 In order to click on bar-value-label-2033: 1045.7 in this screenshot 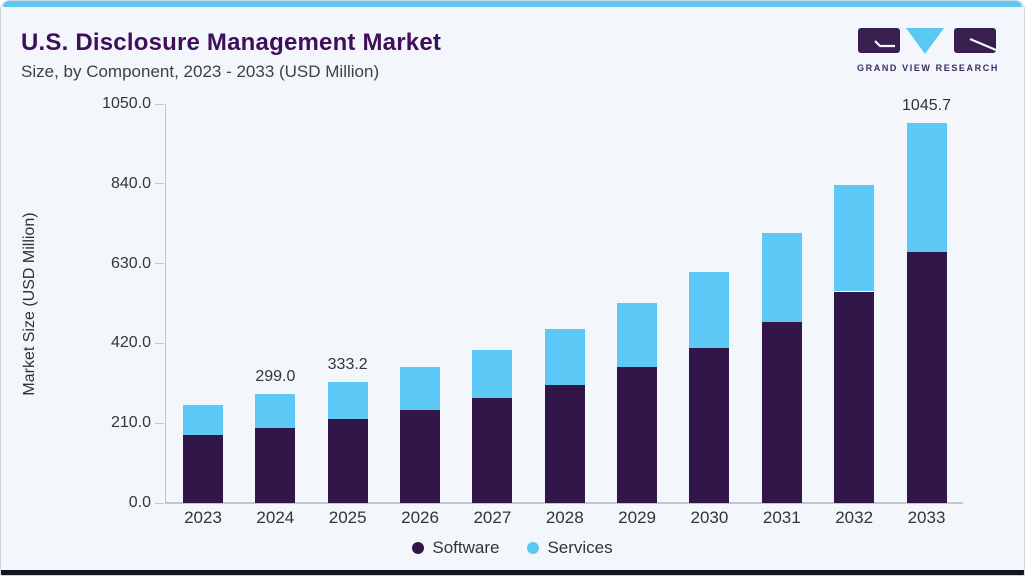, I will do `click(926, 105)`.